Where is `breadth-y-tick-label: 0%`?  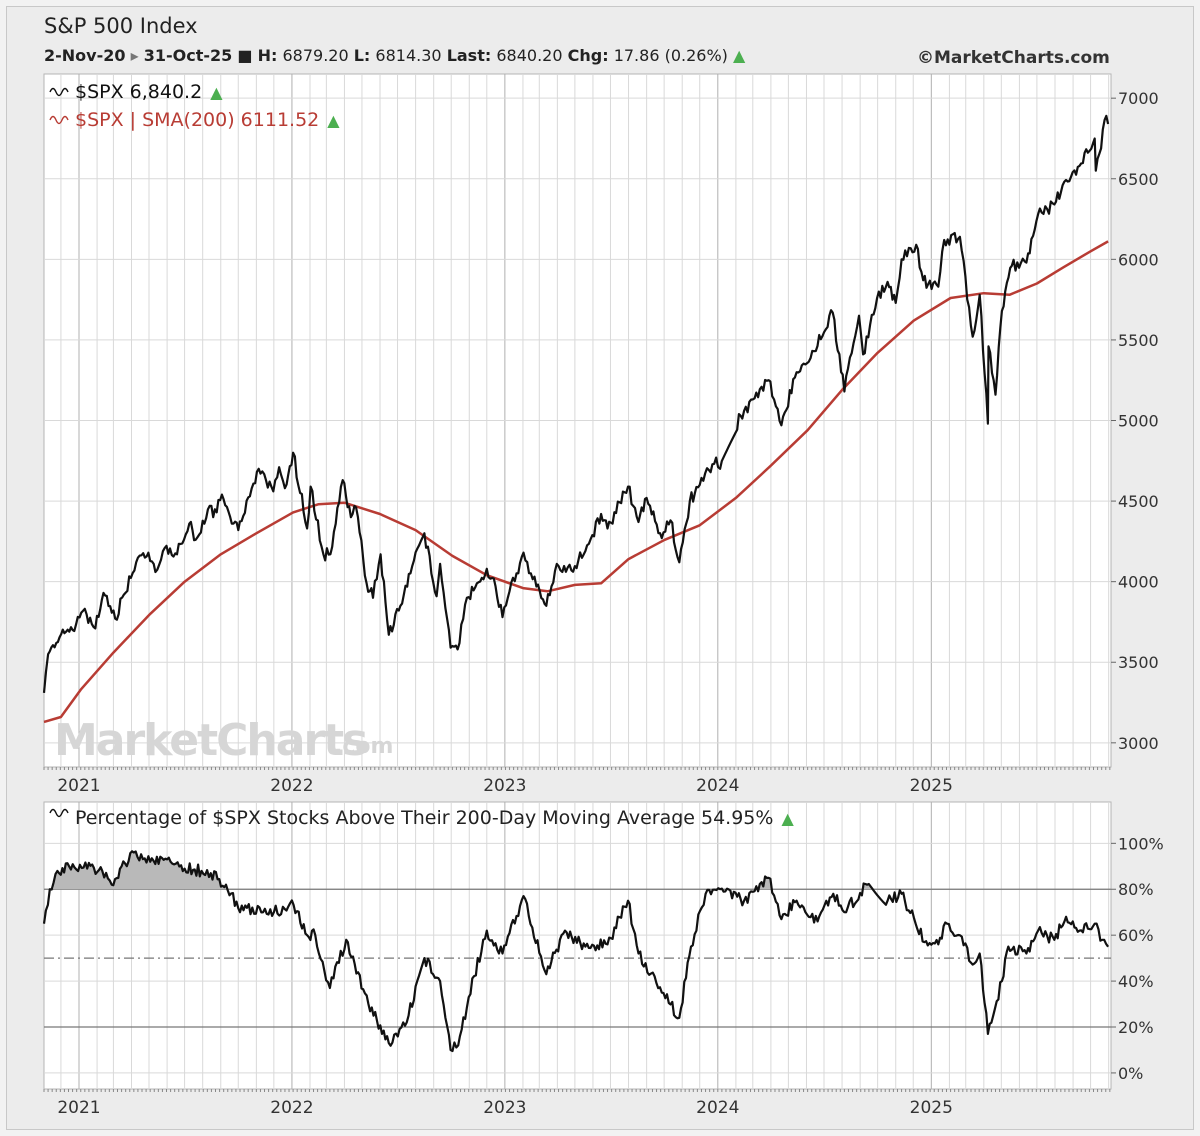
breadth-y-tick-label: 0% is located at coordinates (1130, 1073).